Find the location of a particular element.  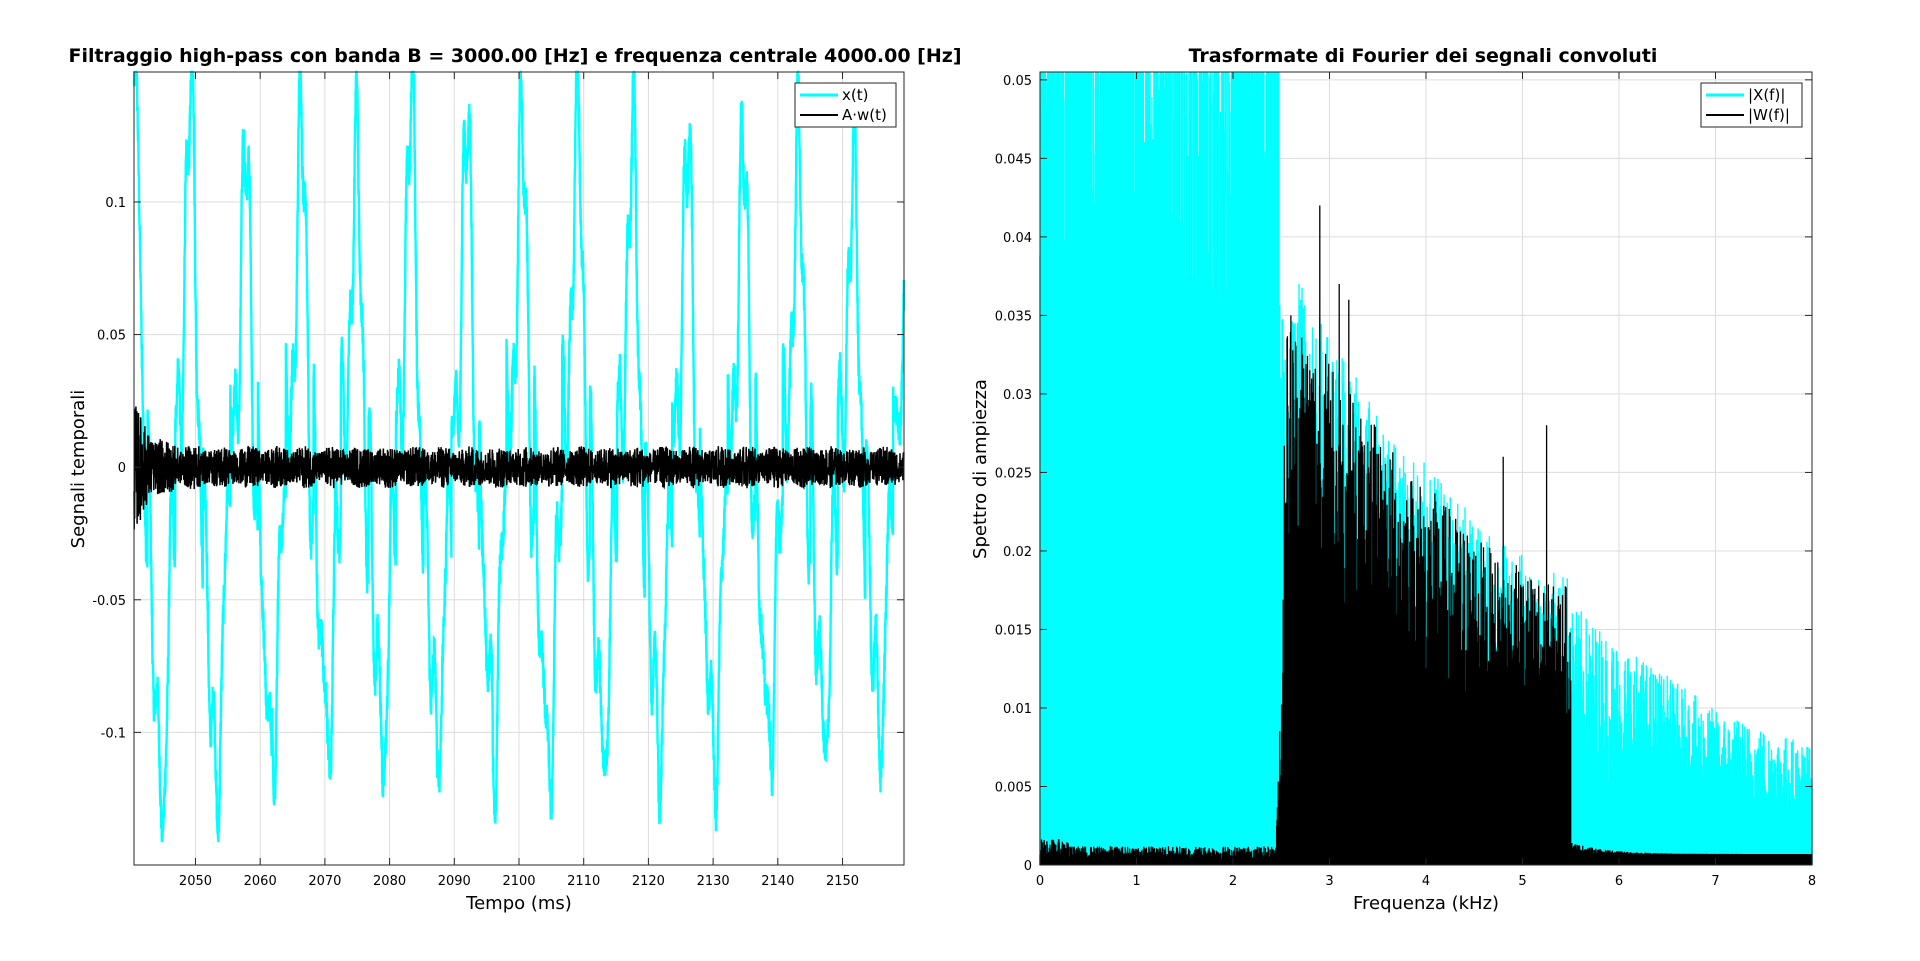

right-y-tick-label: 0.025 is located at coordinates (1013, 473).